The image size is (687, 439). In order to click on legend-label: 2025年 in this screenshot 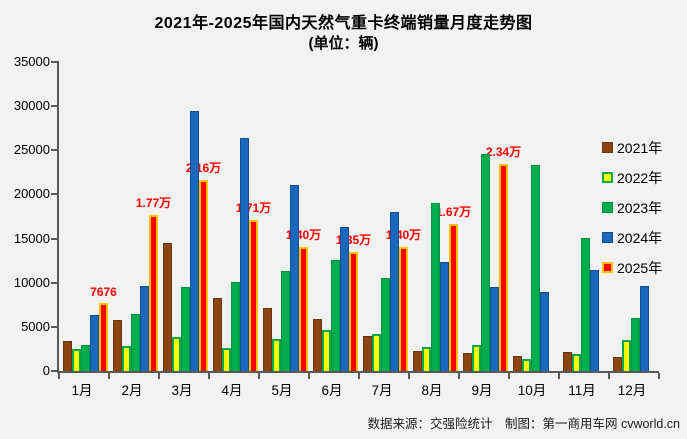, I will do `click(640, 267)`.